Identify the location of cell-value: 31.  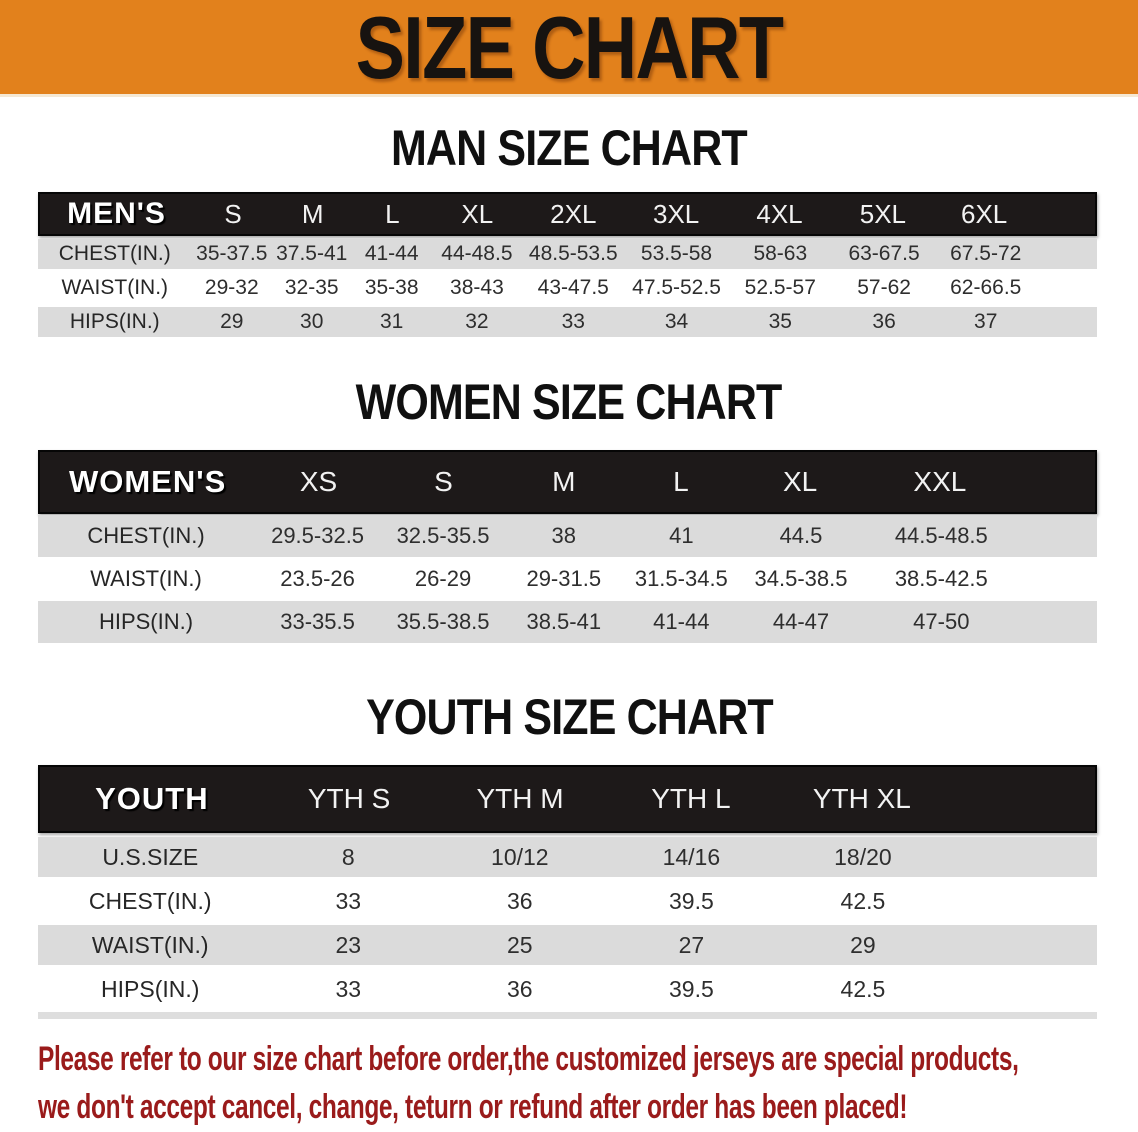
(391, 321).